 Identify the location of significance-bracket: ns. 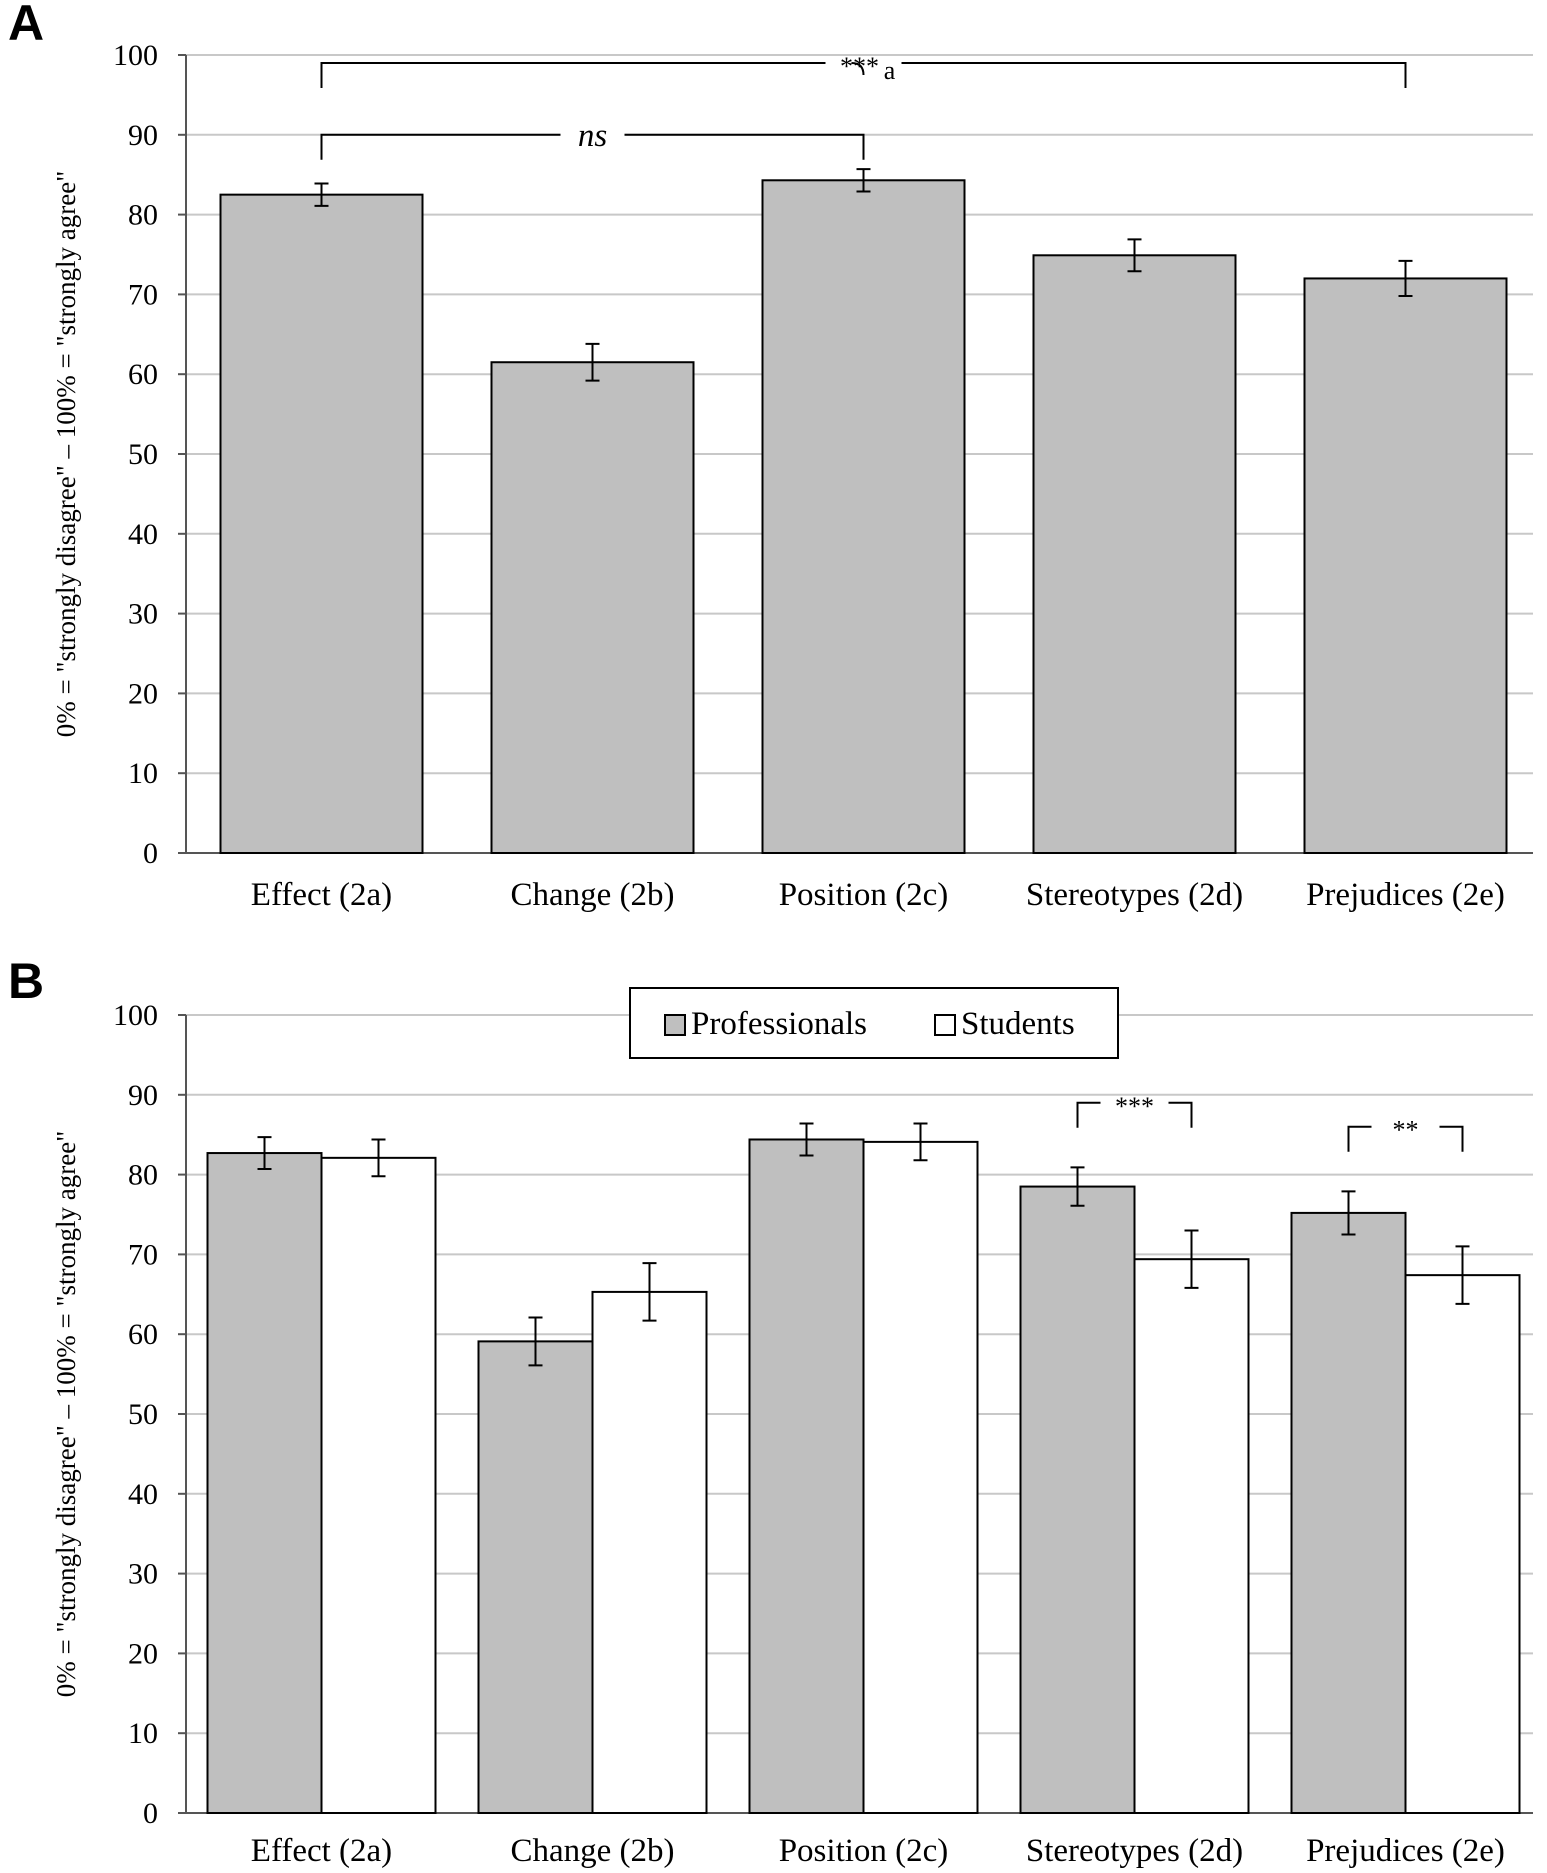
(592, 139).